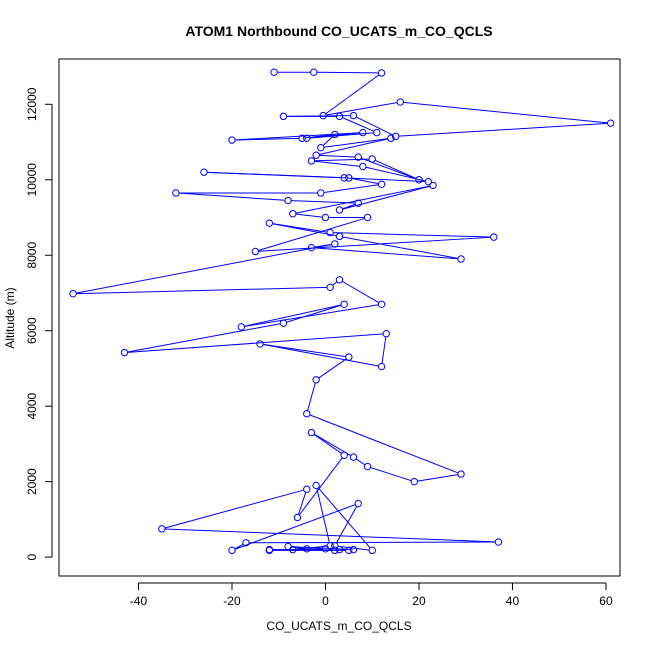  What do you see at coordinates (338, 31) in the screenshot?
I see `chart-title: ATOM1 Northbound CO_UCATS_m_CO_QCLS` at bounding box center [338, 31].